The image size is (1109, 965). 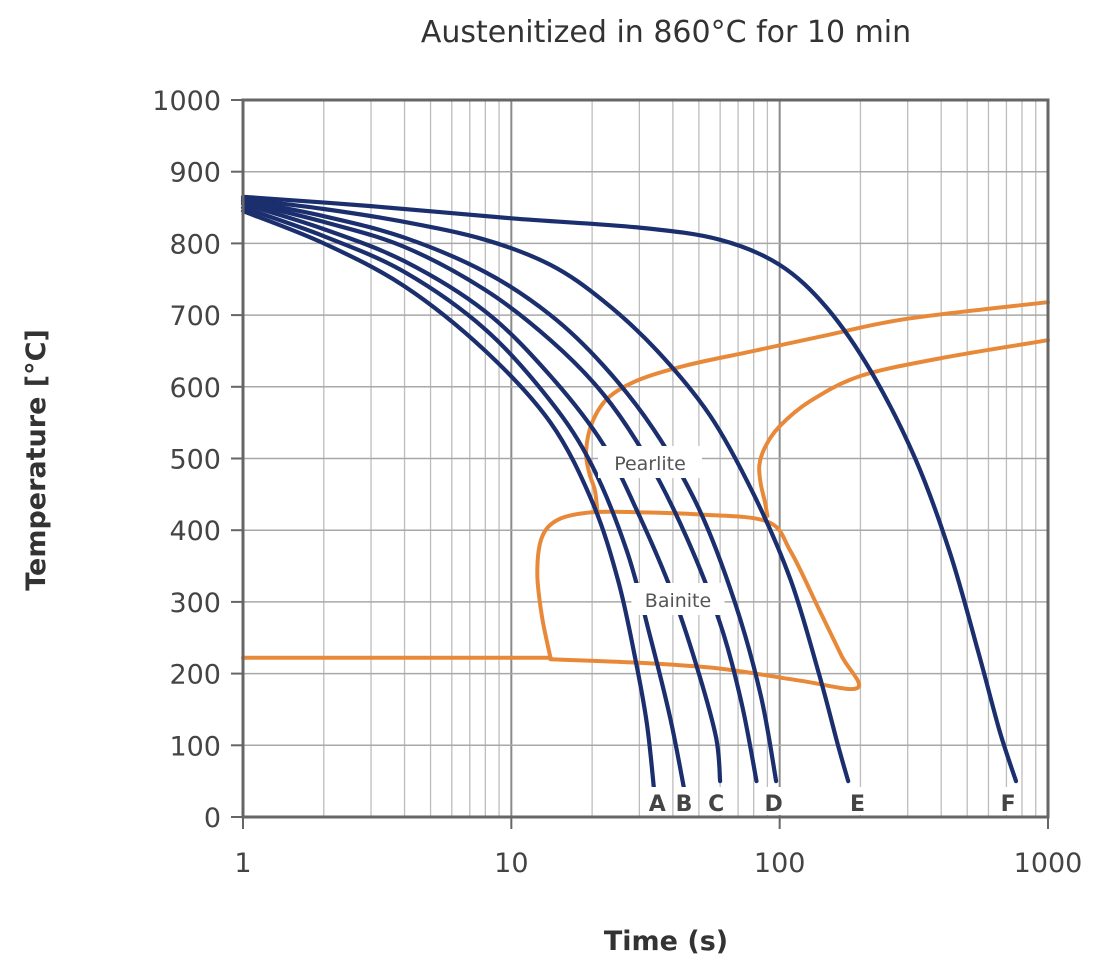 I want to click on chart-title: Austenitized in 860°C for 10 min, so click(x=666, y=32).